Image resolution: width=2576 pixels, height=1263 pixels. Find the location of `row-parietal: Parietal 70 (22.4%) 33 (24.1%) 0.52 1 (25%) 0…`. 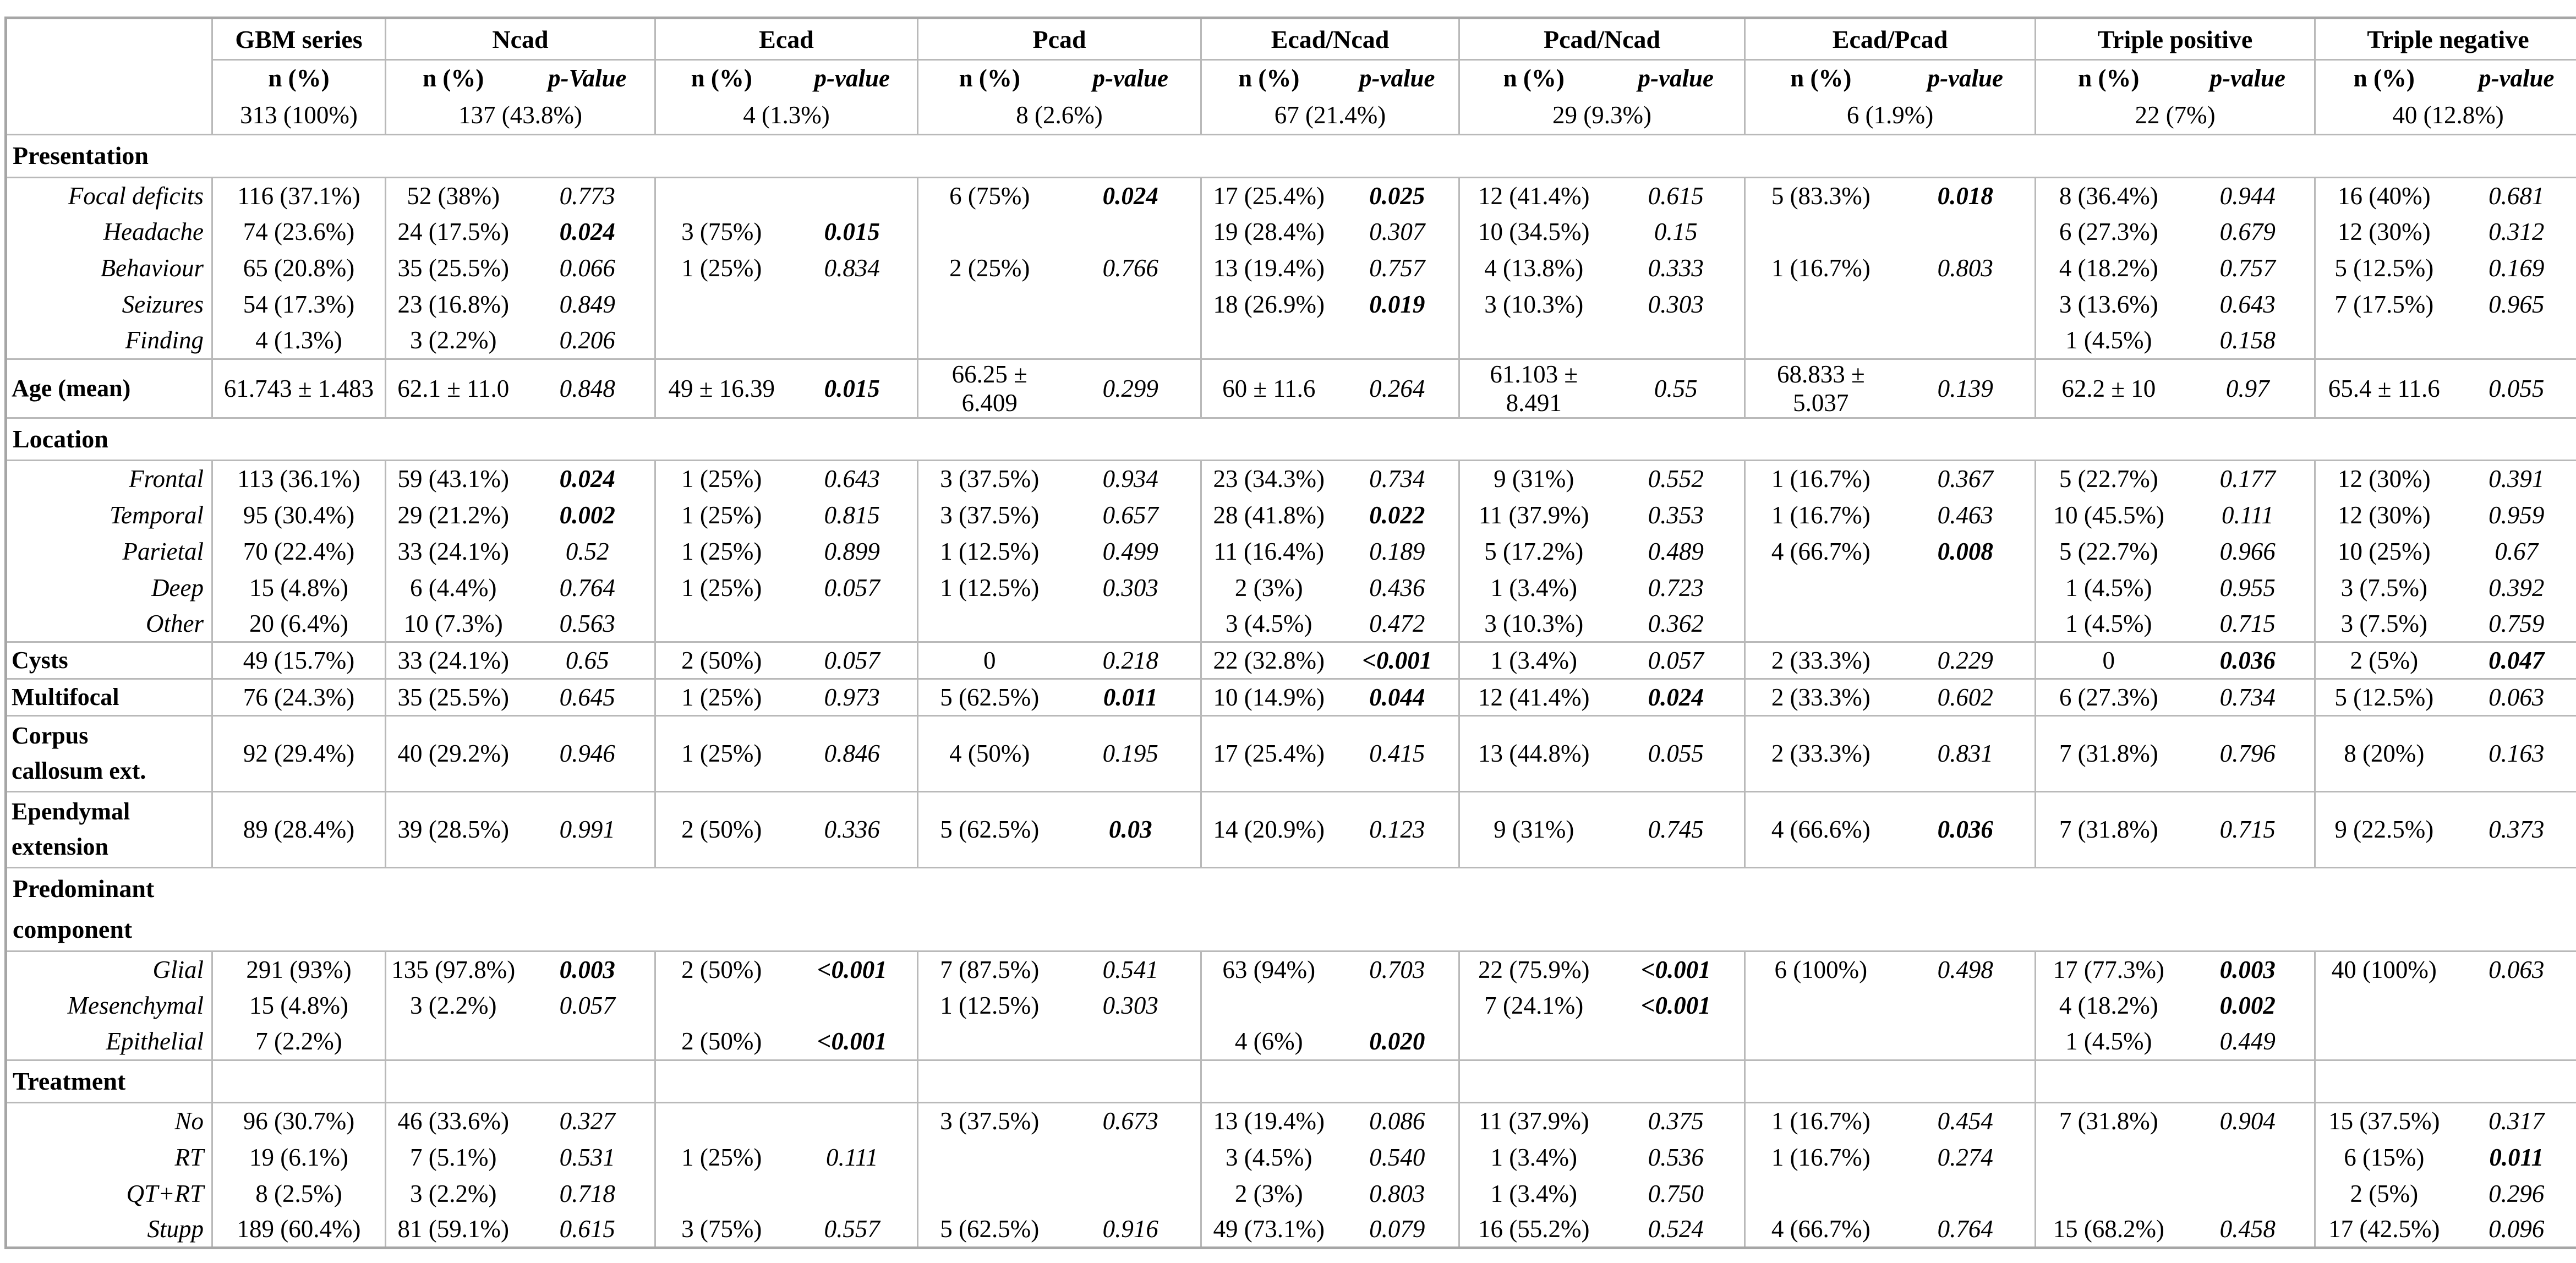

row-parietal: Parietal 70 (22.4%) 33 (24.1%) 0.52 1 (25%) 0… is located at coordinates (1291, 552).